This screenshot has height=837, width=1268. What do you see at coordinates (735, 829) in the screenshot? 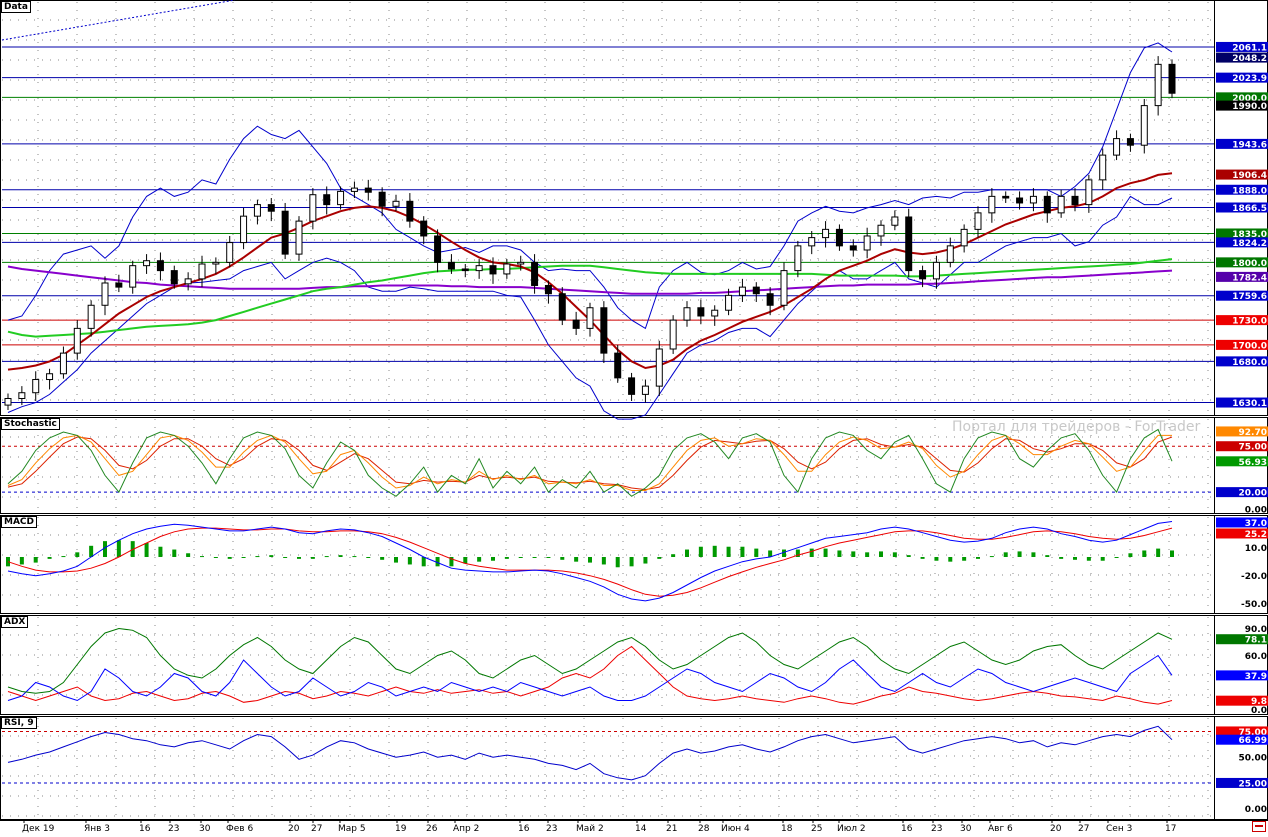
I see `x-tick-label: Июн 4` at bounding box center [735, 829].